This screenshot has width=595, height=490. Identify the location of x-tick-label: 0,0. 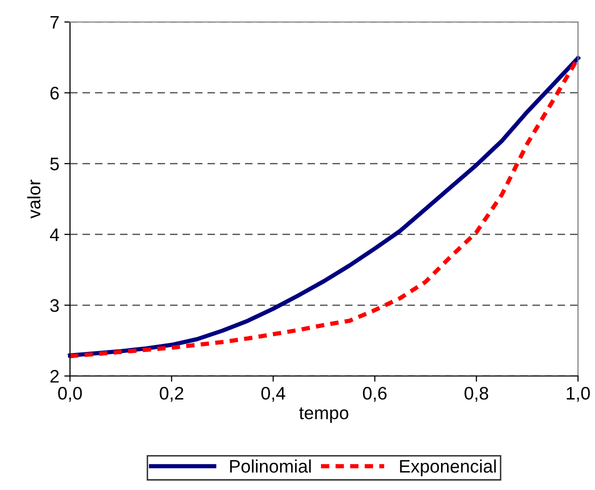
(70, 394).